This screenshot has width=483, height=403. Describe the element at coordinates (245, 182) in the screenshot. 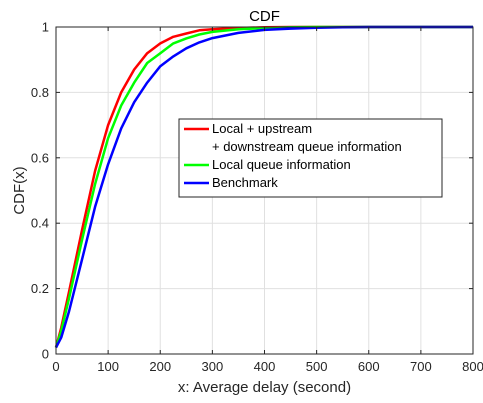

I see `legend-label-3: Benchmark` at that location.